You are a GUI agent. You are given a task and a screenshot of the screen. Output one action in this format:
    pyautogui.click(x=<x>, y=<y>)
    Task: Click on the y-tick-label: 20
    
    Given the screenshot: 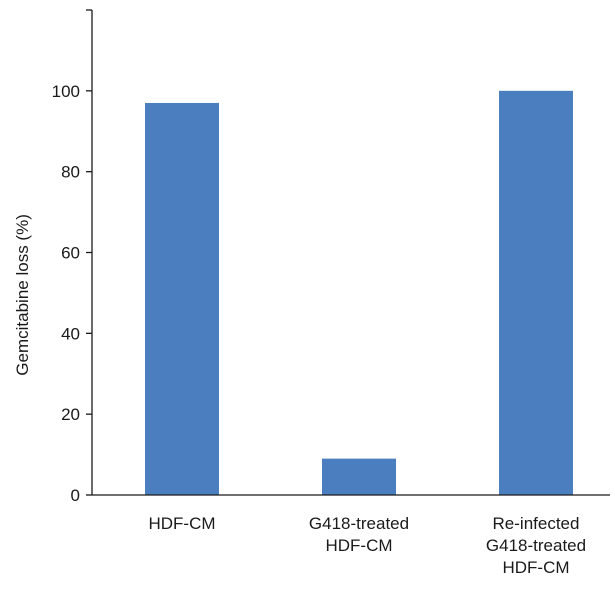 What is the action you would take?
    pyautogui.click(x=70, y=414)
    